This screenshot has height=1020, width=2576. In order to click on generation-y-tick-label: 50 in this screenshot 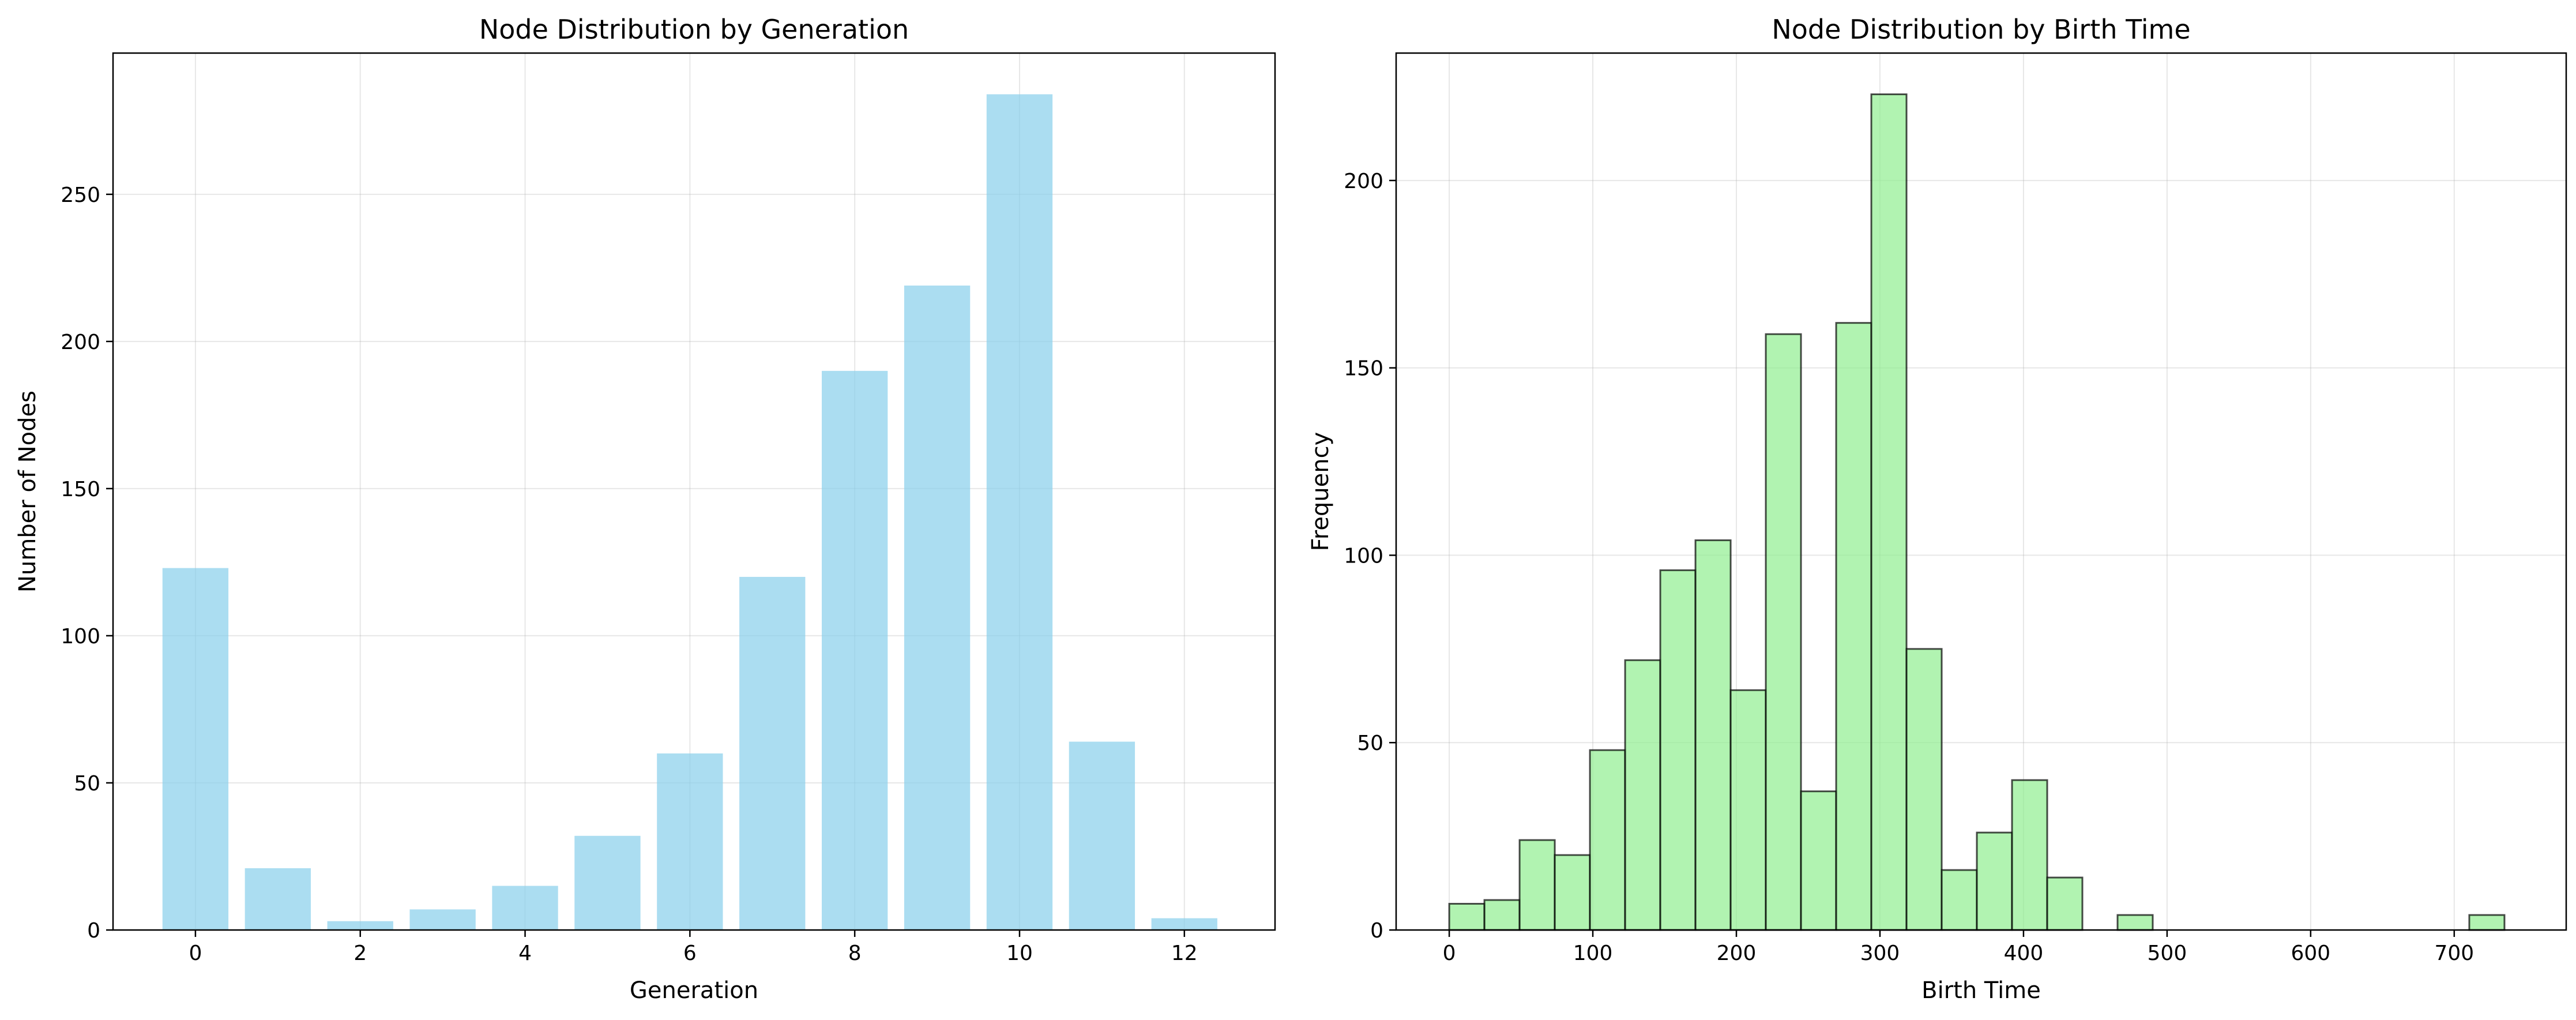, I will do `click(87, 784)`.